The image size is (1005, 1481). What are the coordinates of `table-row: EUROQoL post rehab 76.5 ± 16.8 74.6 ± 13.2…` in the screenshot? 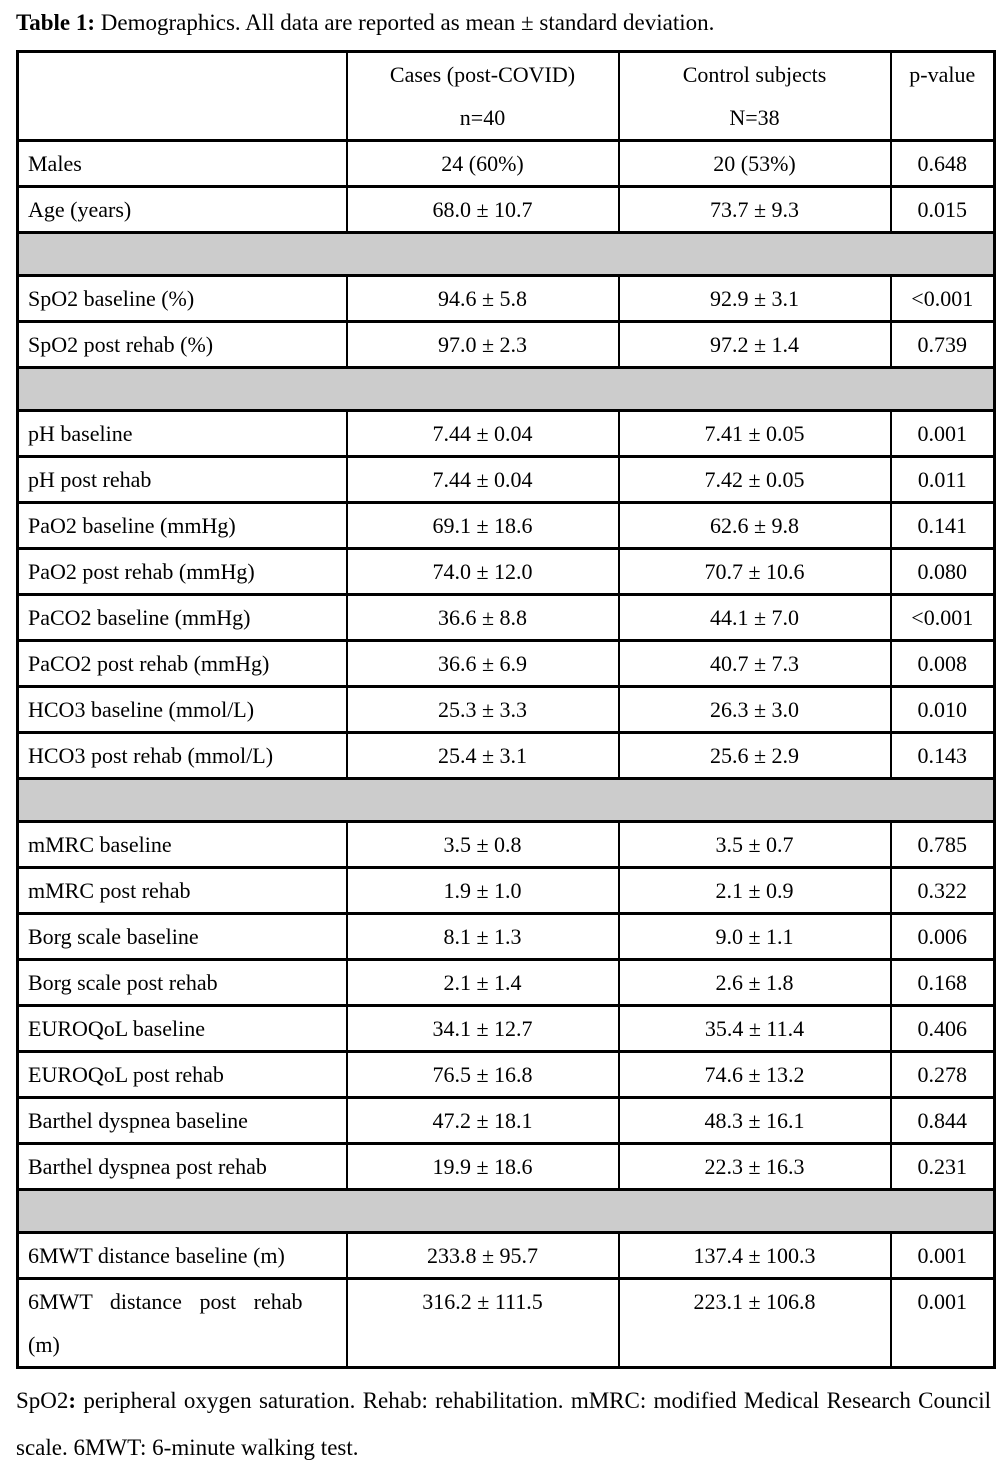 It's located at (506, 1074).